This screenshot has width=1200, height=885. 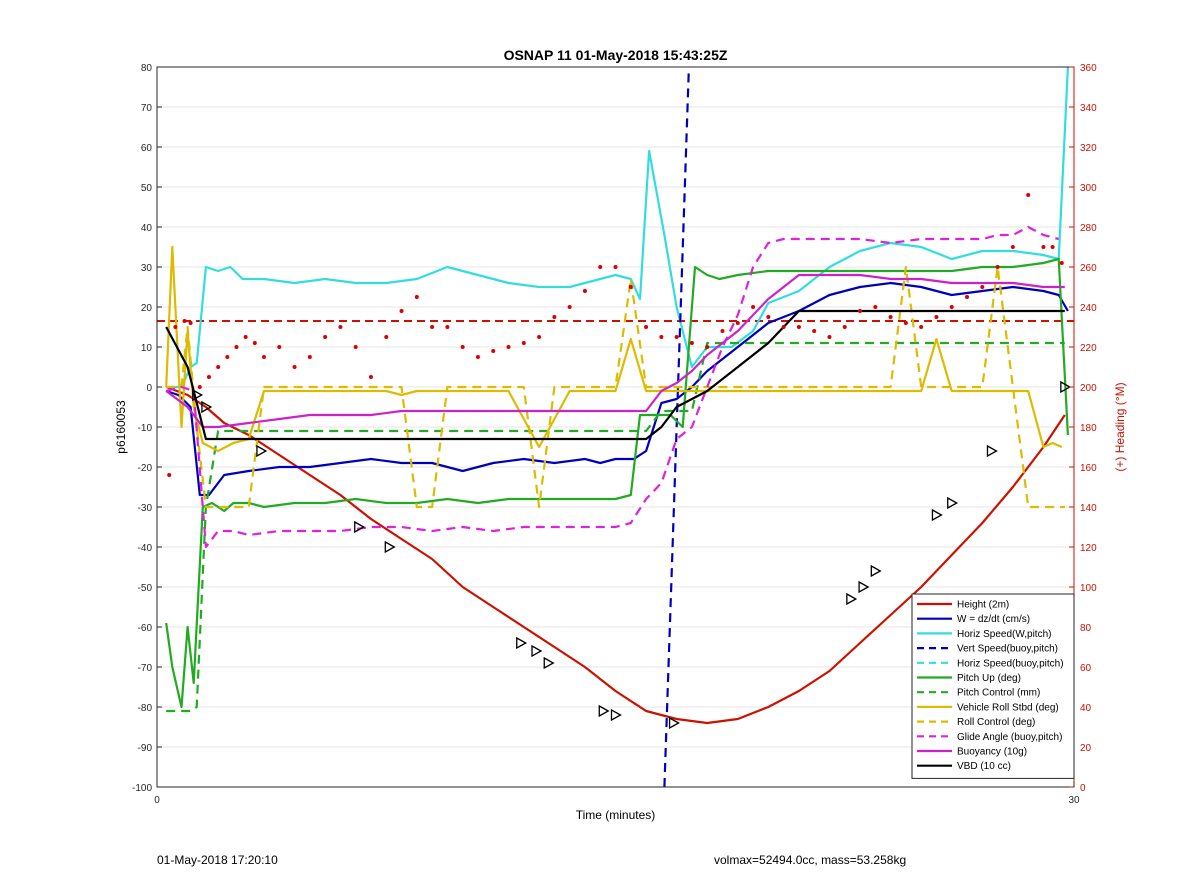 I want to click on y2-tick-label: 140, so click(x=1088, y=508).